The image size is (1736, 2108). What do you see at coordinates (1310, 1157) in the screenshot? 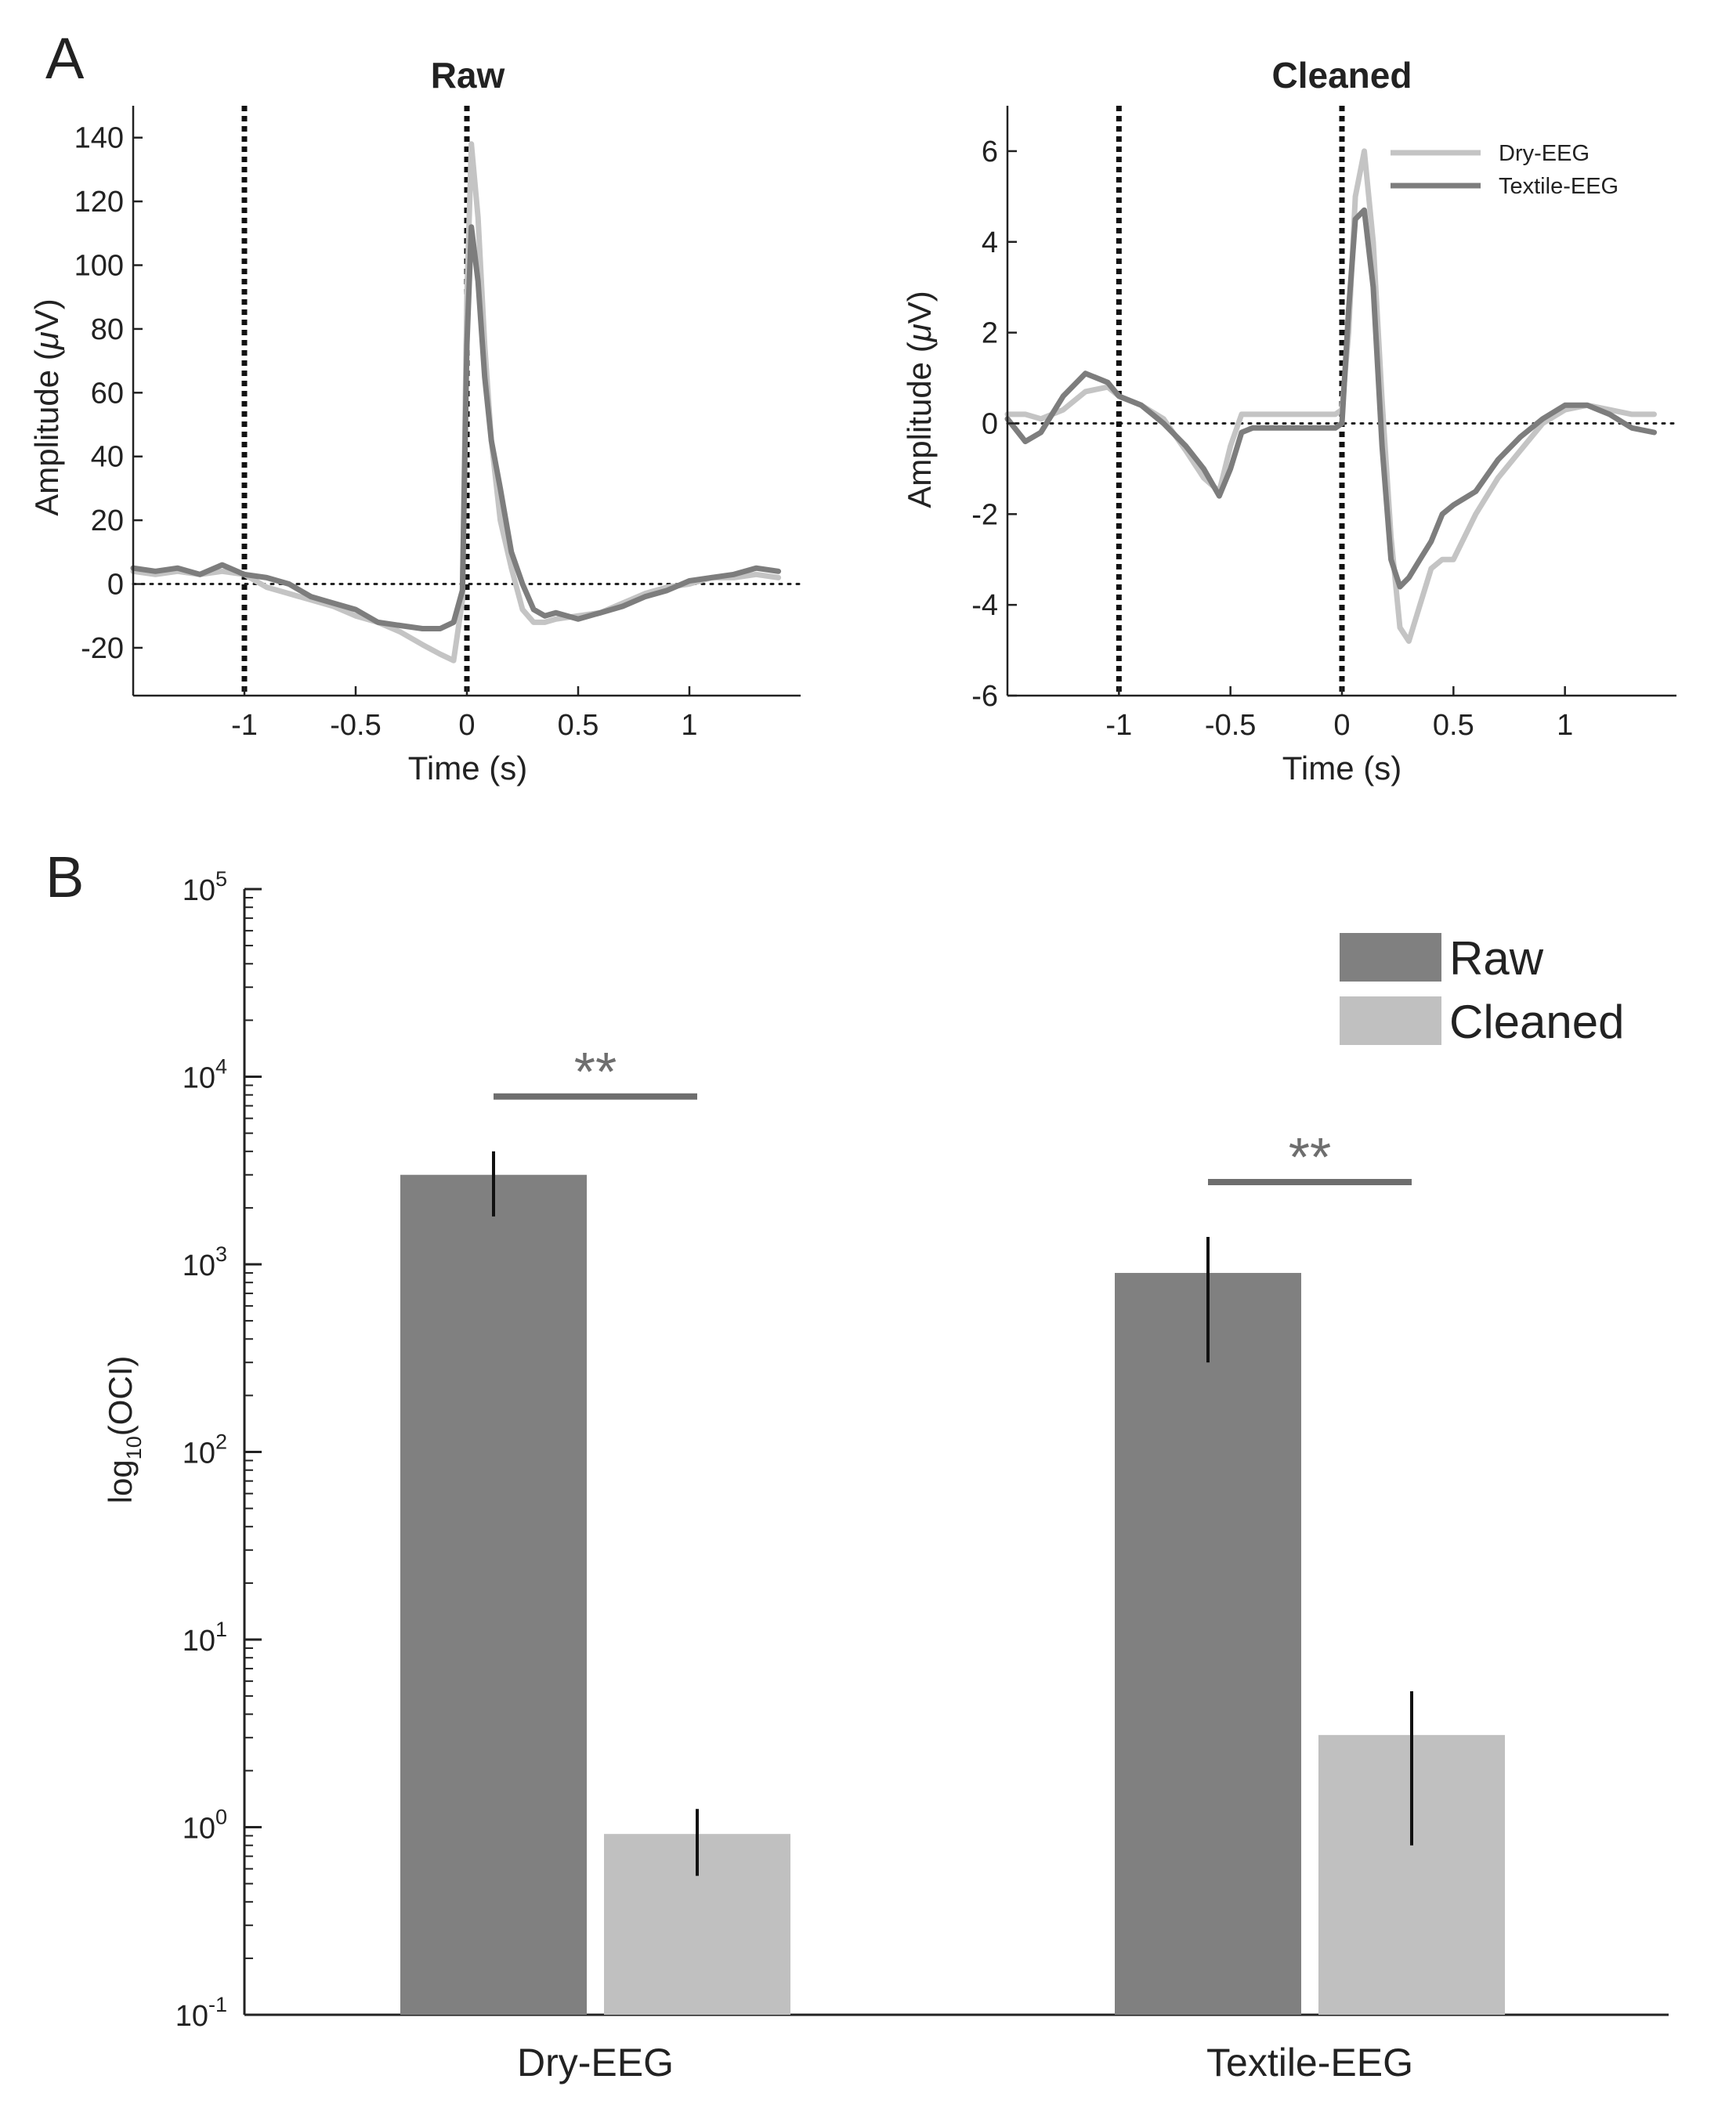
I see `significance-label-textile: **` at bounding box center [1310, 1157].